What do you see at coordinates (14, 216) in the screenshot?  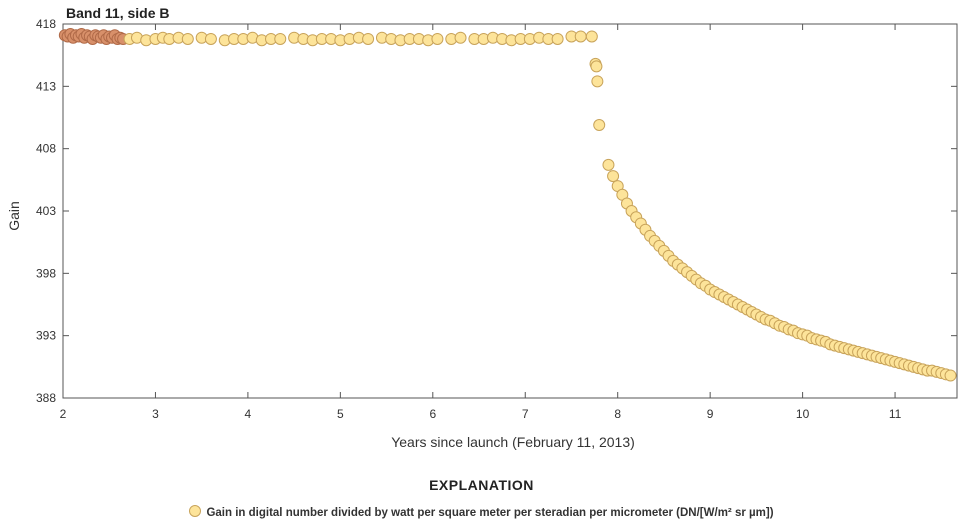 I see `y-axis-label: Gain` at bounding box center [14, 216].